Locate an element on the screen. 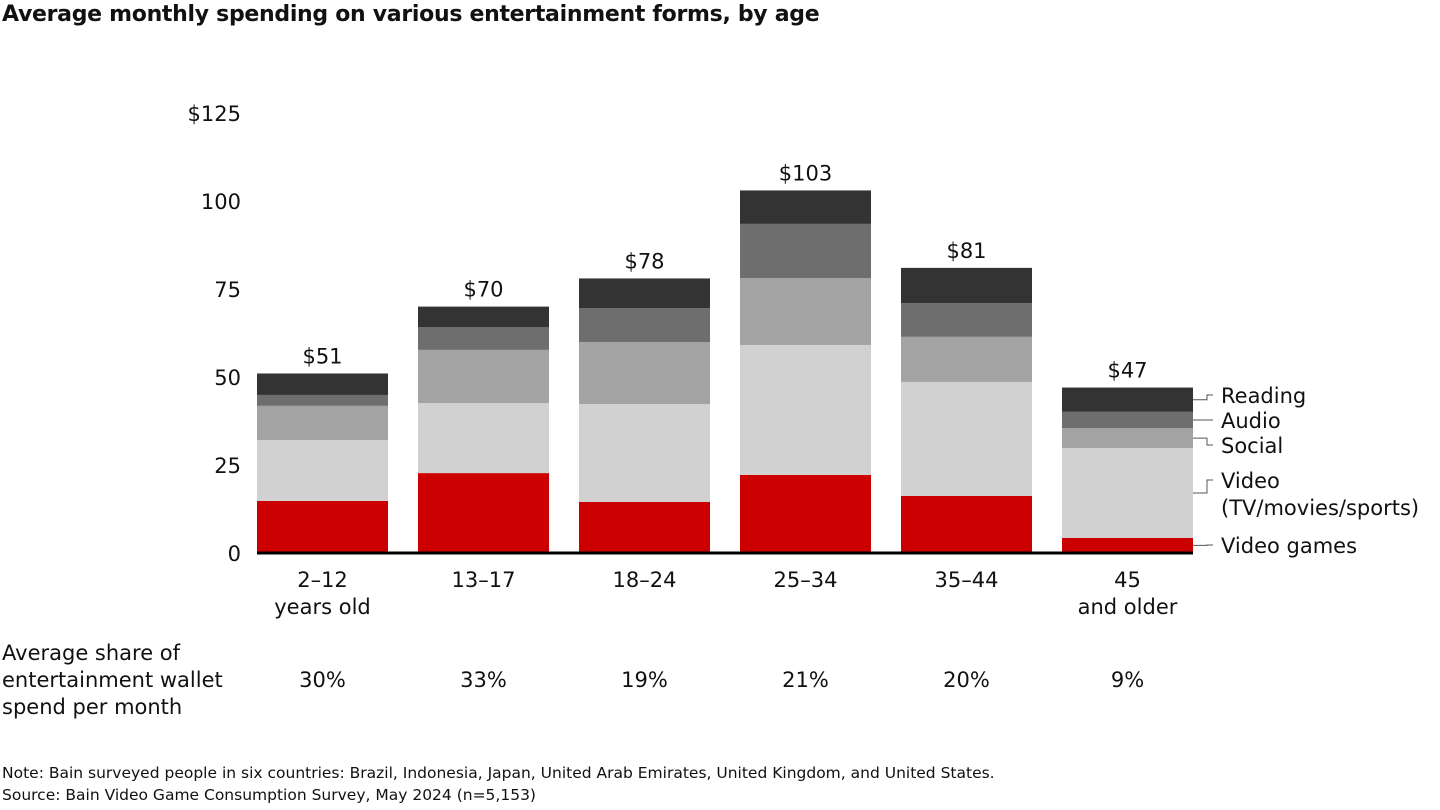  legend-label: (TV/movies/sports) is located at coordinates (1320, 508).